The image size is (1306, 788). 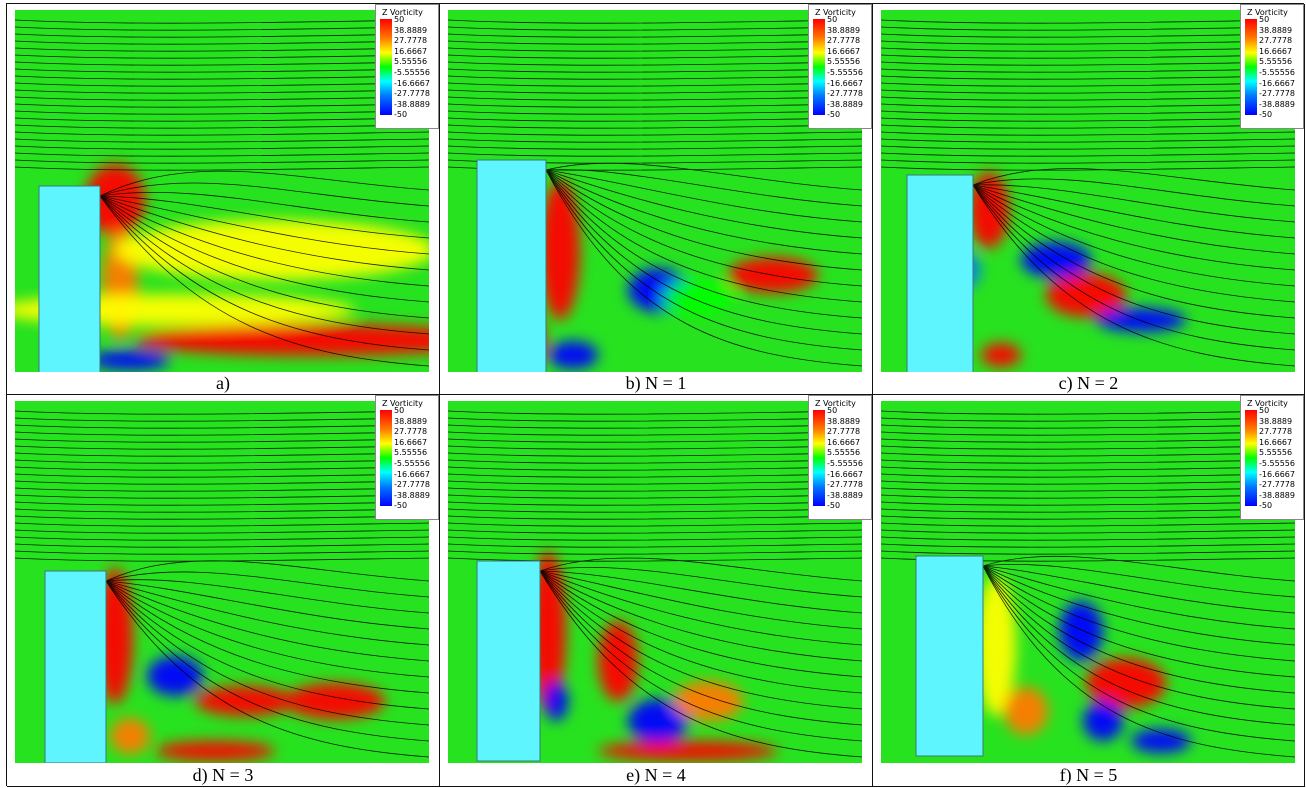 What do you see at coordinates (1088, 582) in the screenshot?
I see `vorticity-svg-f` at bounding box center [1088, 582].